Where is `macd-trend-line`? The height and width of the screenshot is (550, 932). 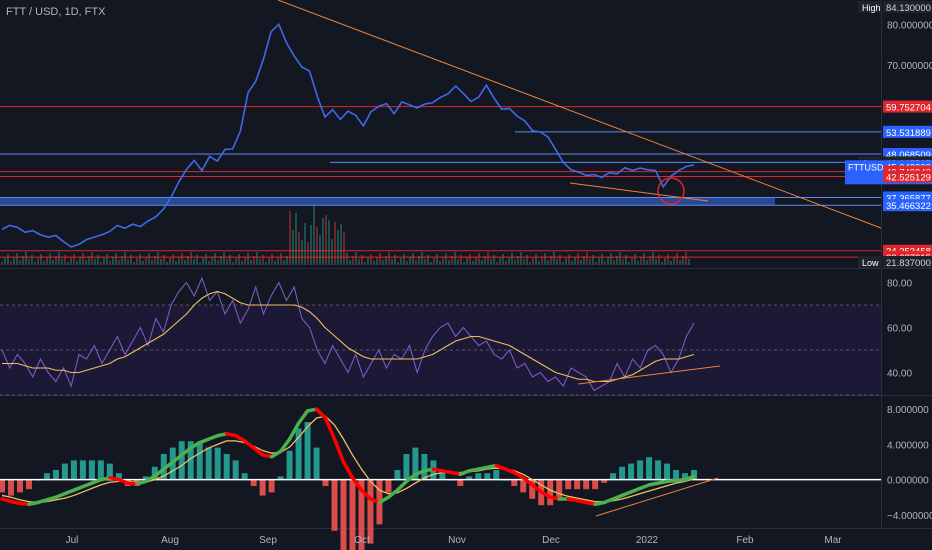 macd-trend-line is located at coordinates (657, 497).